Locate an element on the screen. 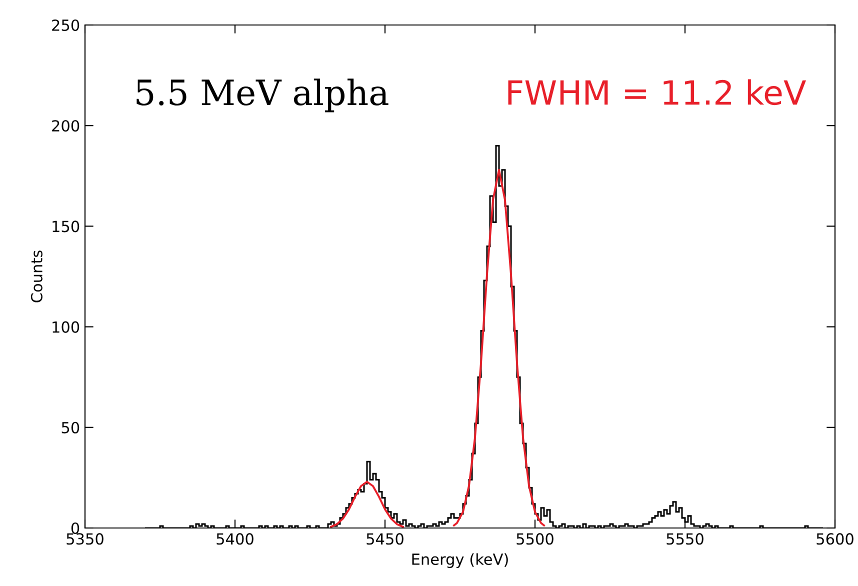 This screenshot has height=586, width=858. annotation: FWHM = 11.2 keV is located at coordinates (657, 92).